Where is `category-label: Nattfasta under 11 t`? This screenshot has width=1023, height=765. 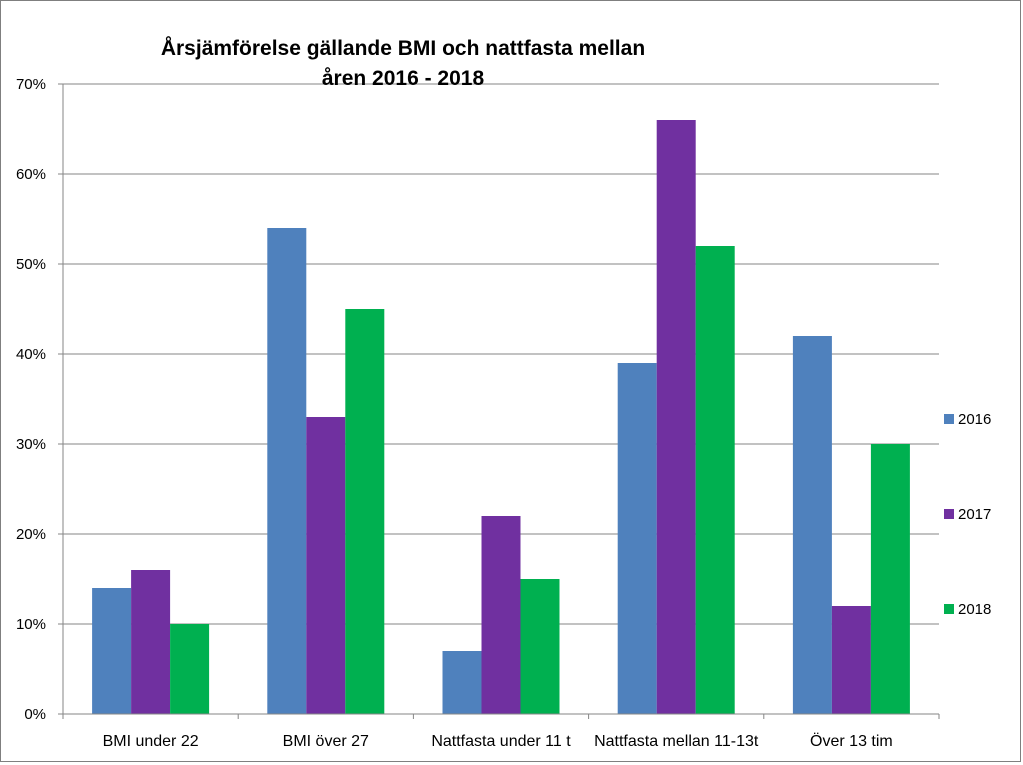
category-label: Nattfasta under 11 t is located at coordinates (501, 741).